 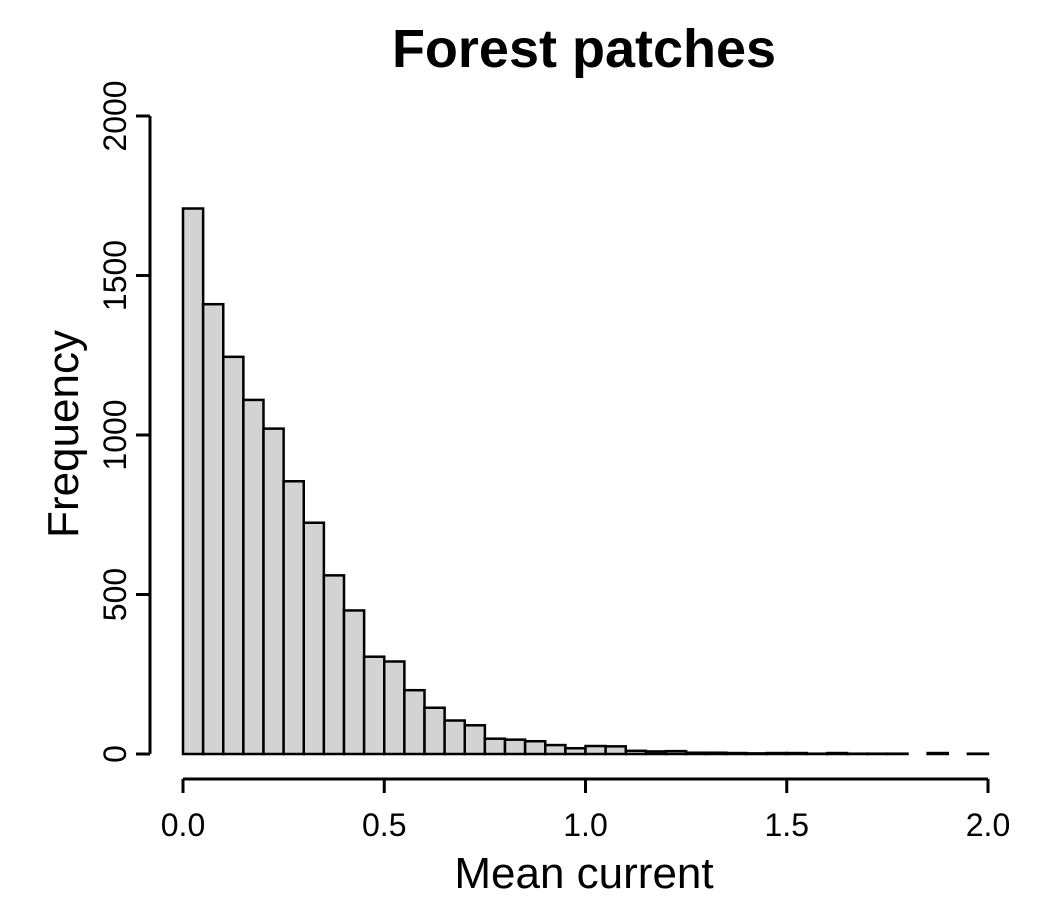 What do you see at coordinates (63, 434) in the screenshot?
I see `y-axis-label: Frequency` at bounding box center [63, 434].